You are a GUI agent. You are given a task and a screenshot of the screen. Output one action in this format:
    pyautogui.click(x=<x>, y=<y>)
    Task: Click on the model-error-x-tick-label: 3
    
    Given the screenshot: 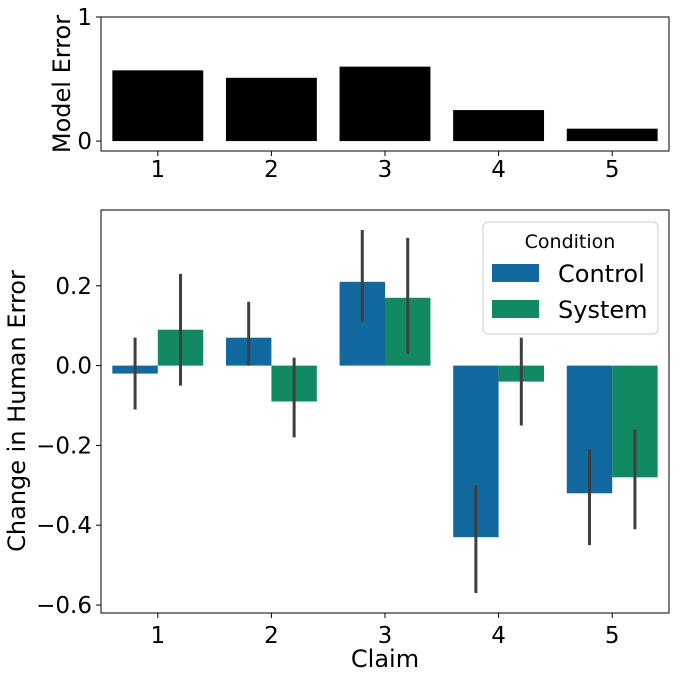 What is the action you would take?
    pyautogui.click(x=385, y=170)
    